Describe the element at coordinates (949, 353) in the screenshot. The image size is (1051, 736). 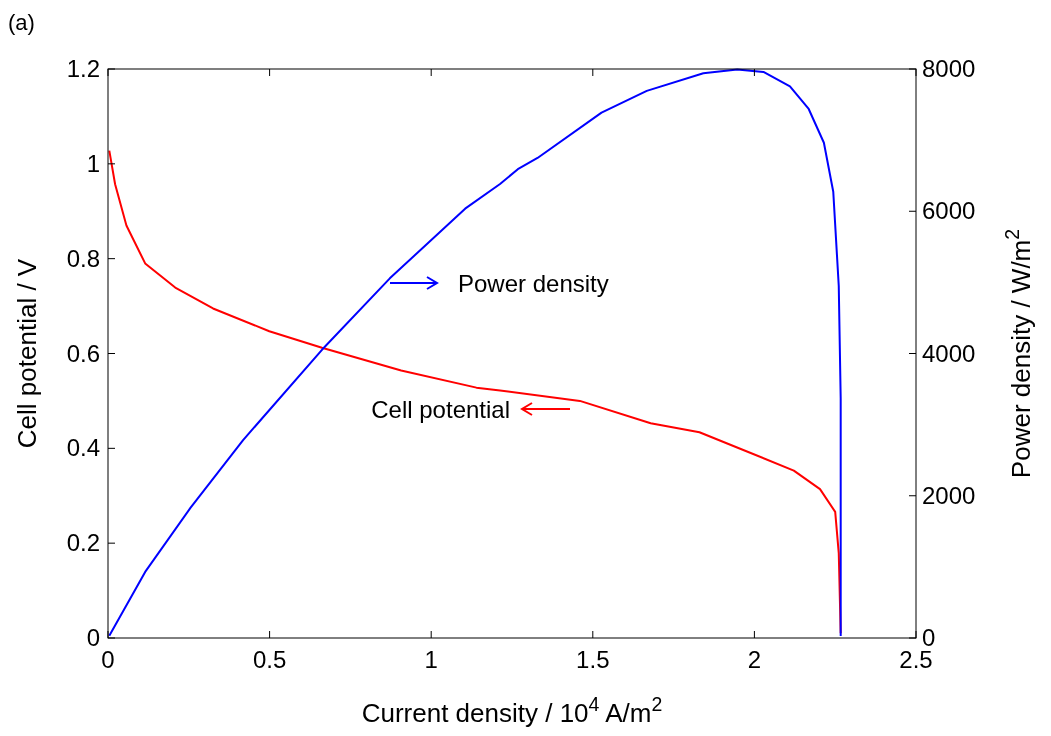
I see `y2-tick-label: 4000` at that location.